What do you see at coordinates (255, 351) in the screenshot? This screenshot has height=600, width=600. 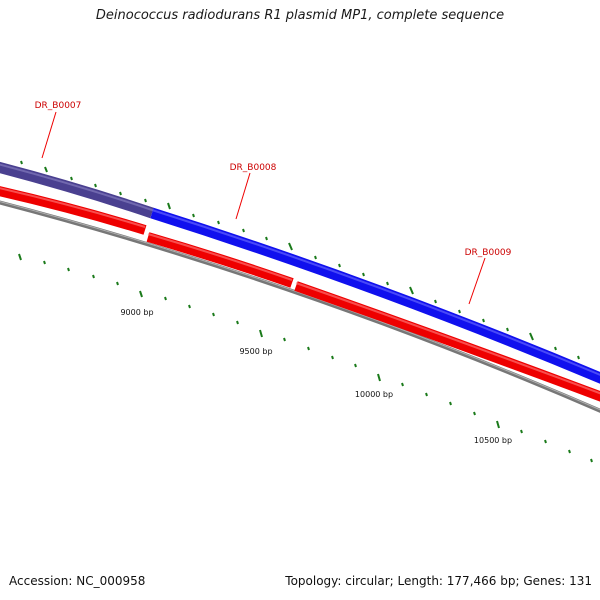 I see `scale-label: 9500 bp` at bounding box center [255, 351].